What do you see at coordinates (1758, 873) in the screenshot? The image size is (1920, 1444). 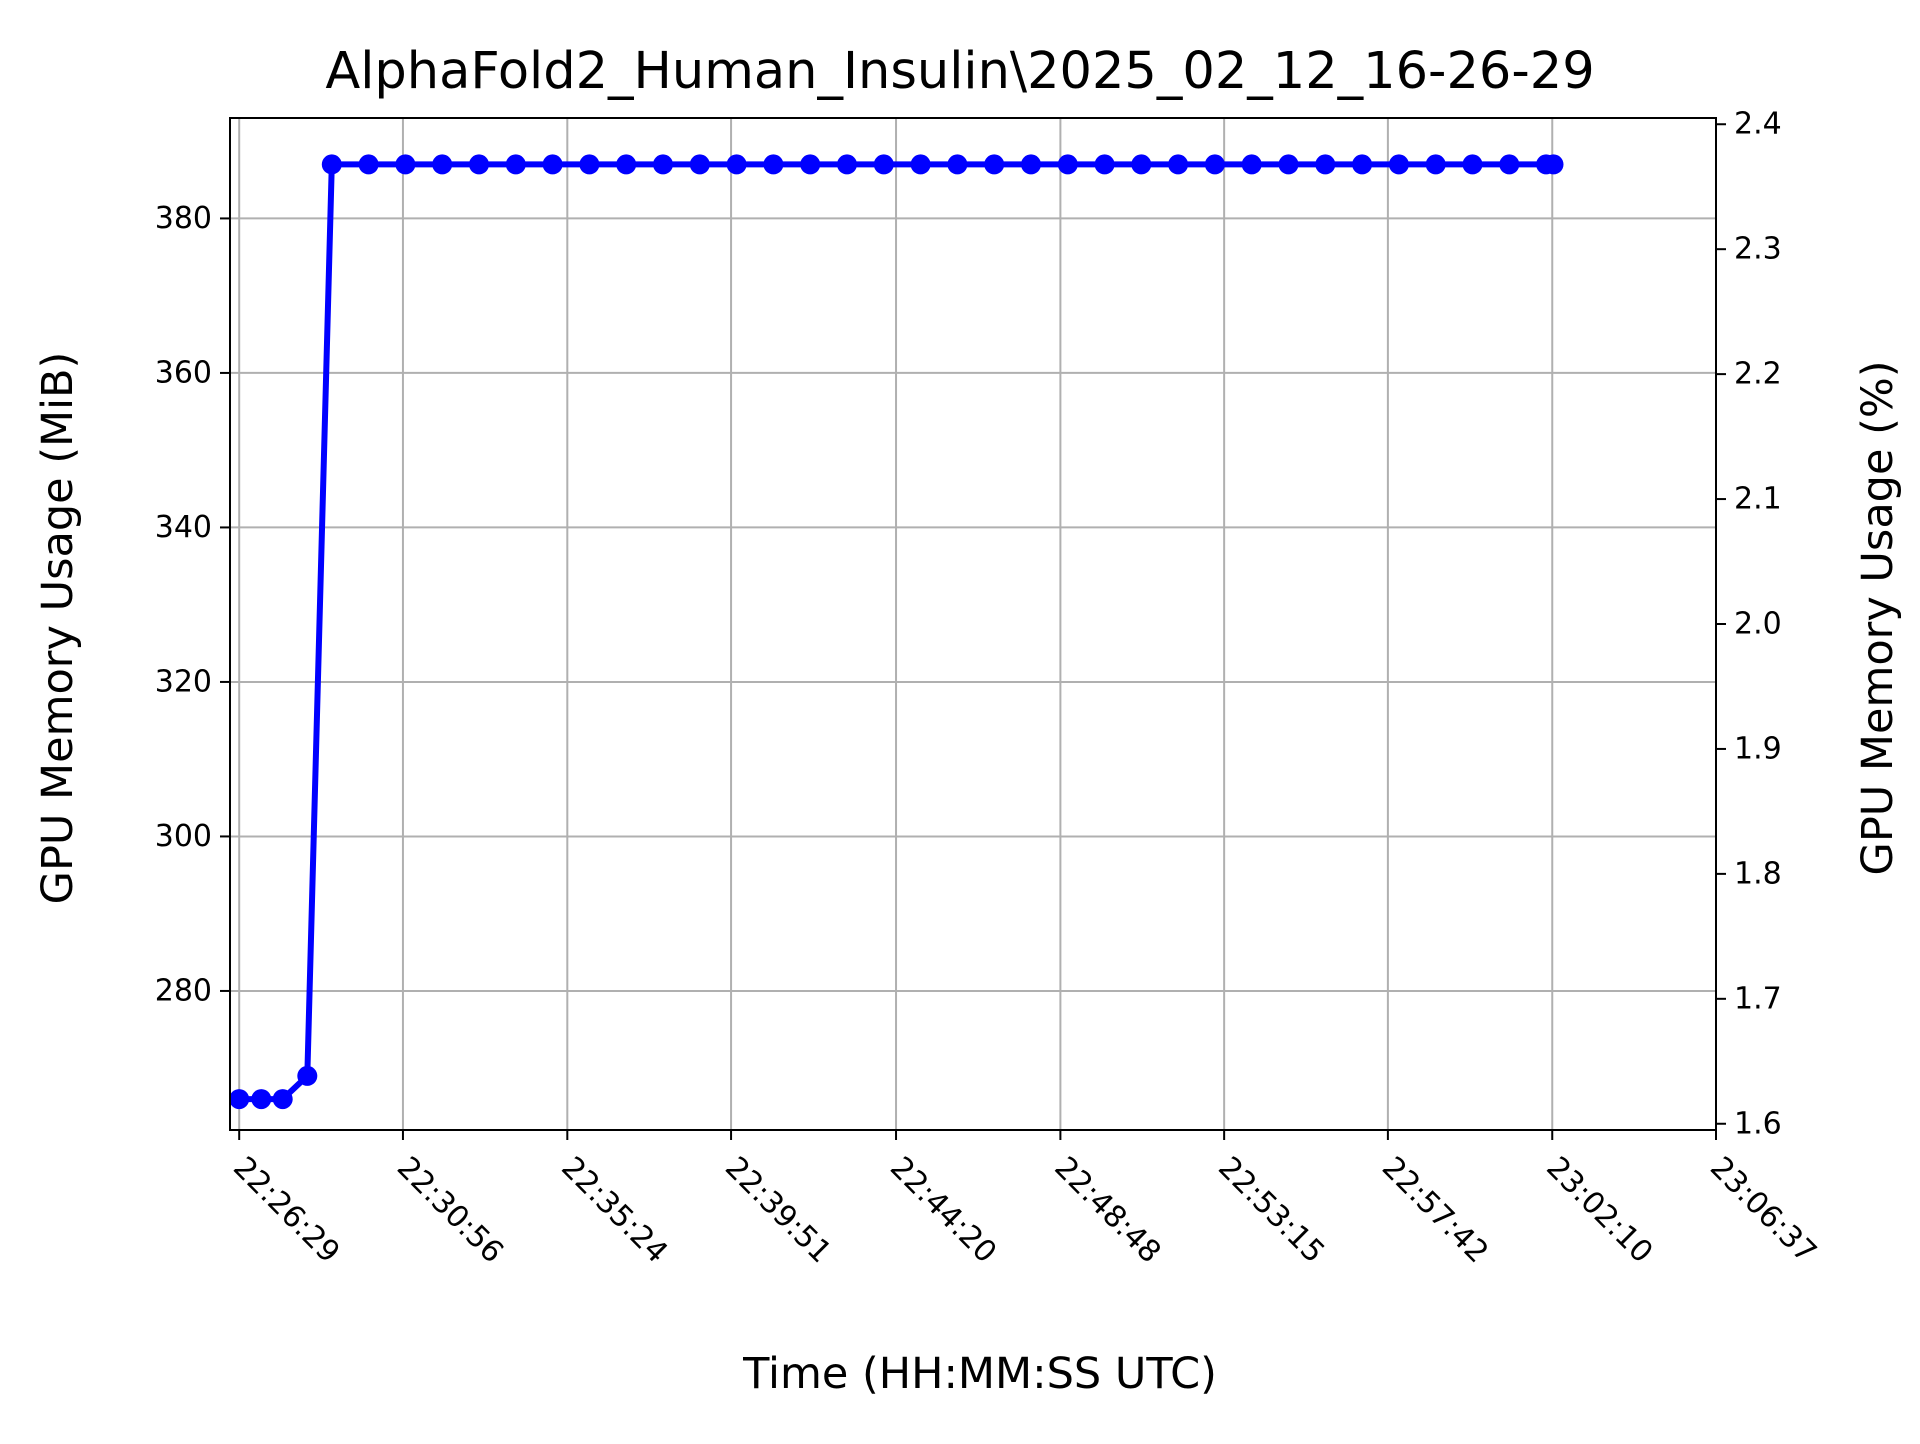 I see `y2-tick-label: 1.8` at bounding box center [1758, 873].